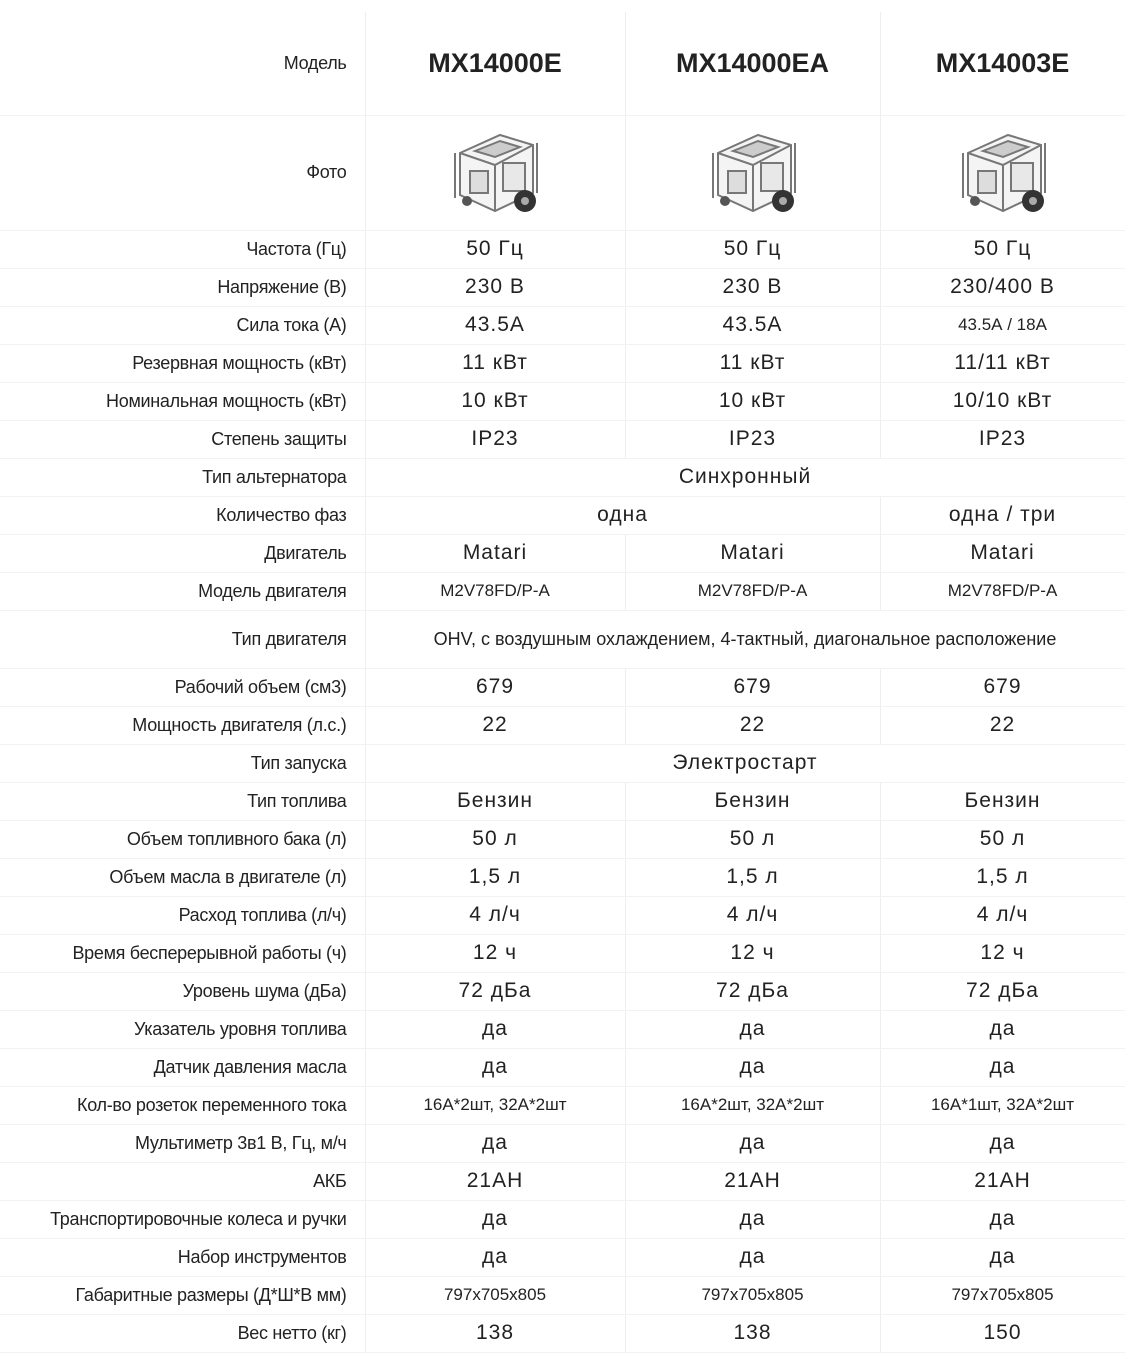  Describe the element at coordinates (1002, 325) in the screenshot. I see `value-cell: 43.5А / 18А` at that location.